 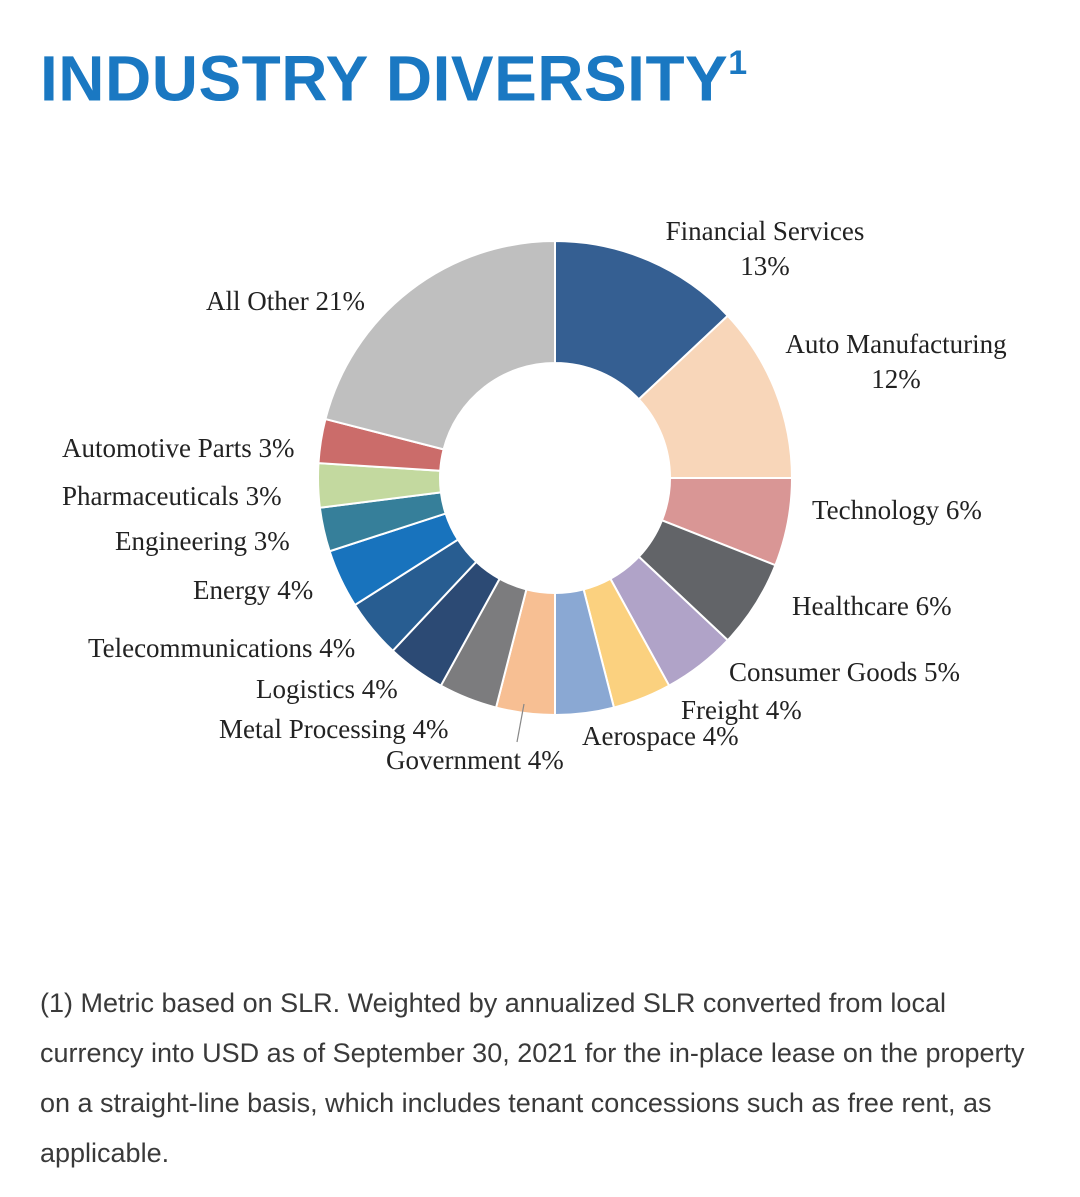 What do you see at coordinates (178, 448) in the screenshot?
I see `slice-label: Automotive Parts 3%` at bounding box center [178, 448].